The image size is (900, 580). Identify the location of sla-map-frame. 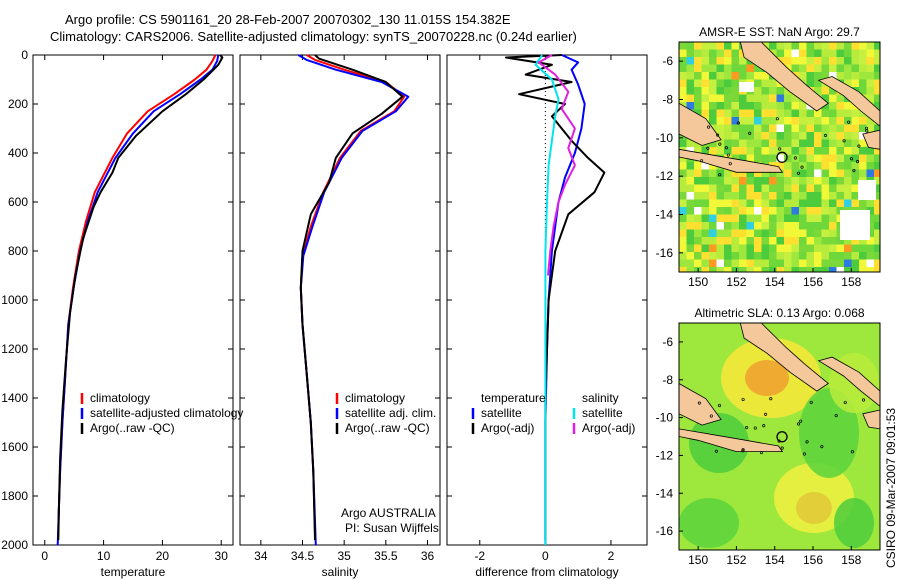
(779, 436).